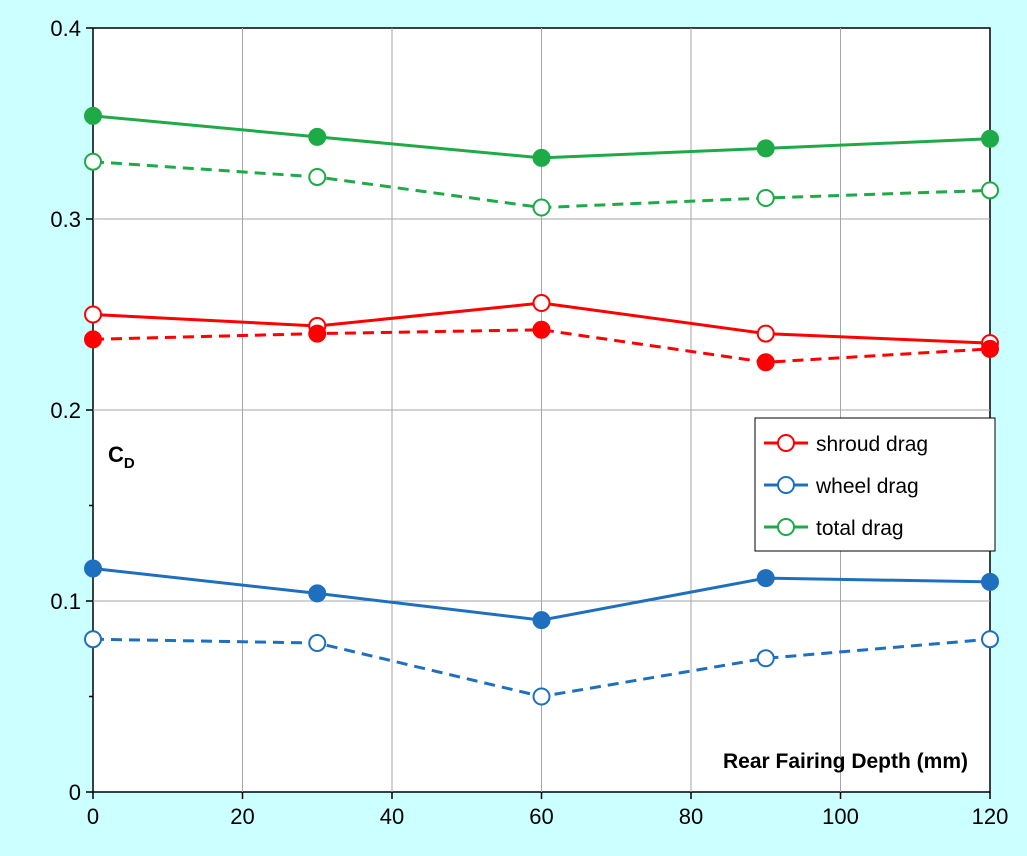 The height and width of the screenshot is (856, 1027). Describe the element at coordinates (75, 792) in the screenshot. I see `y-tick-label: 0` at that location.